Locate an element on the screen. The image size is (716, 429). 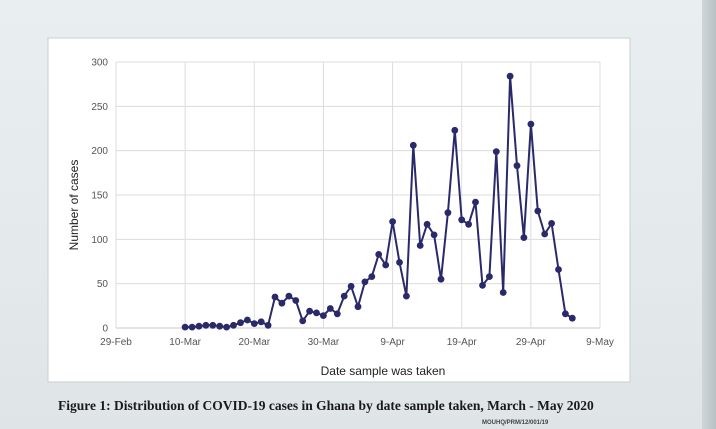
y-tick-labels: 0 50 100 150 200 250 300 is located at coordinates (99, 196).